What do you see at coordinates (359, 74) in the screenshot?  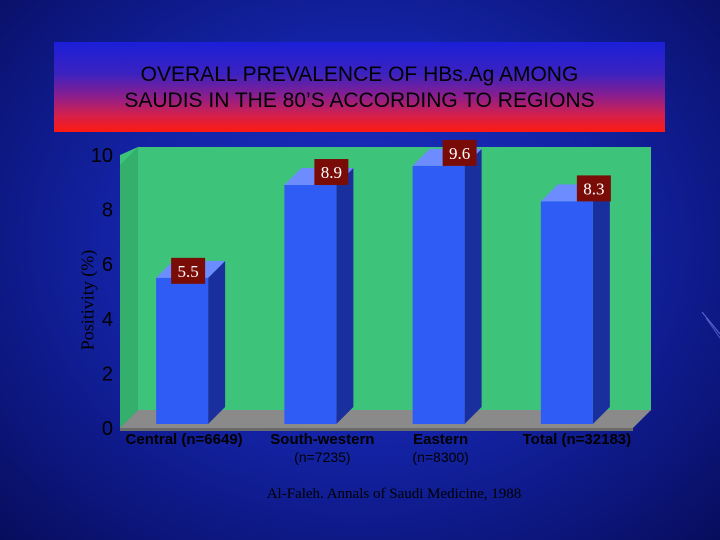 I see `title-line-1: OVERALL PREVALENCE OF HBs.Ag AMONG` at bounding box center [359, 74].